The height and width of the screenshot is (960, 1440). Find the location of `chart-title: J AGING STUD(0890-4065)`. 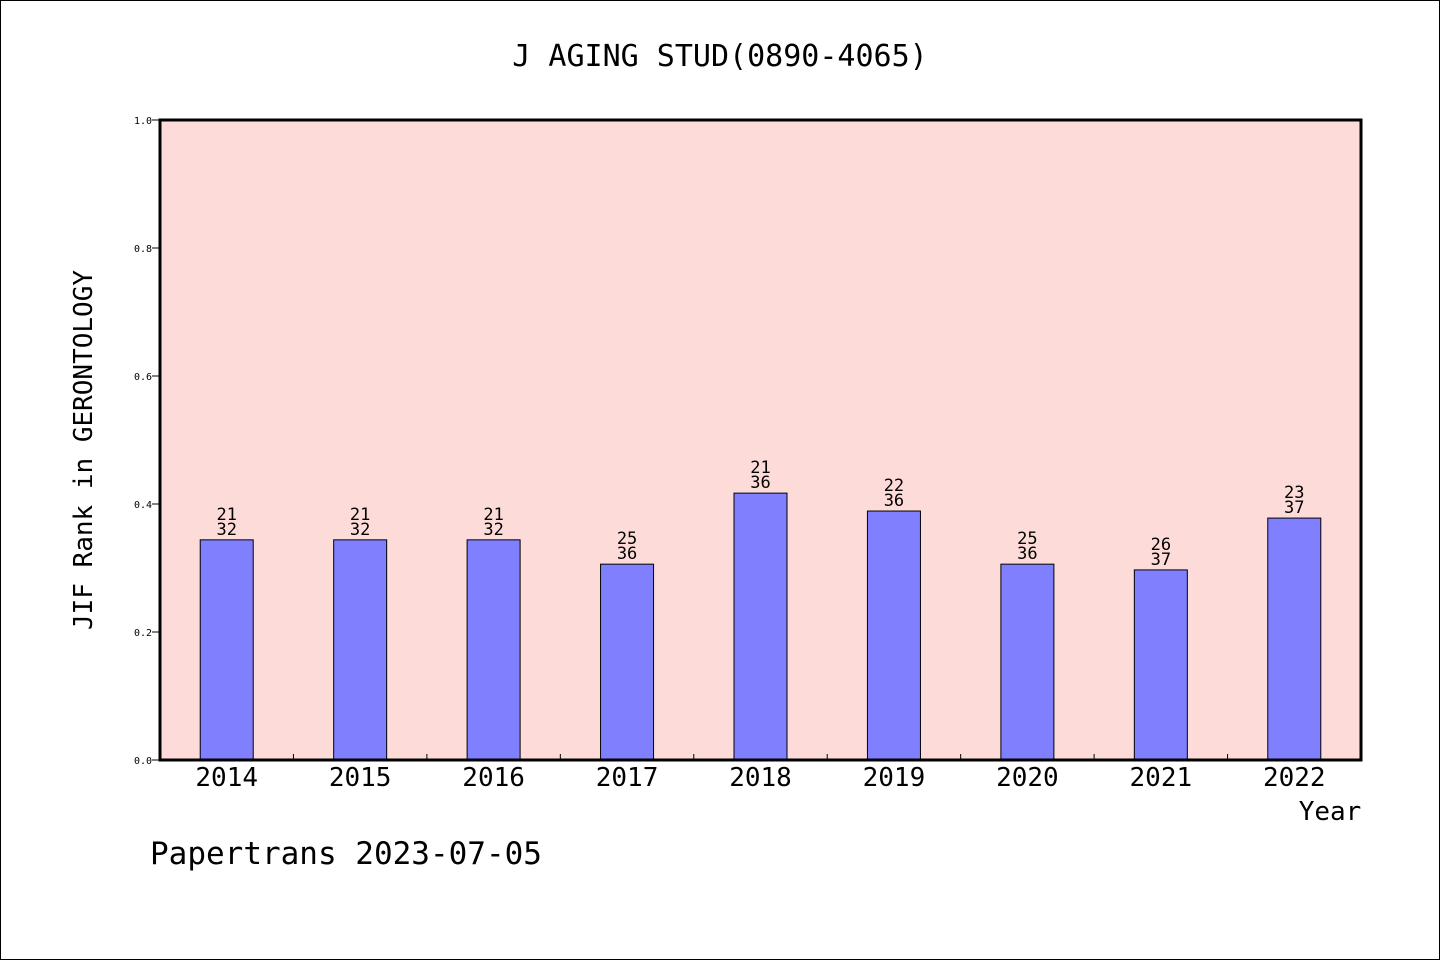

chart-title: J AGING STUD(0890-4065) is located at coordinates (719, 56).